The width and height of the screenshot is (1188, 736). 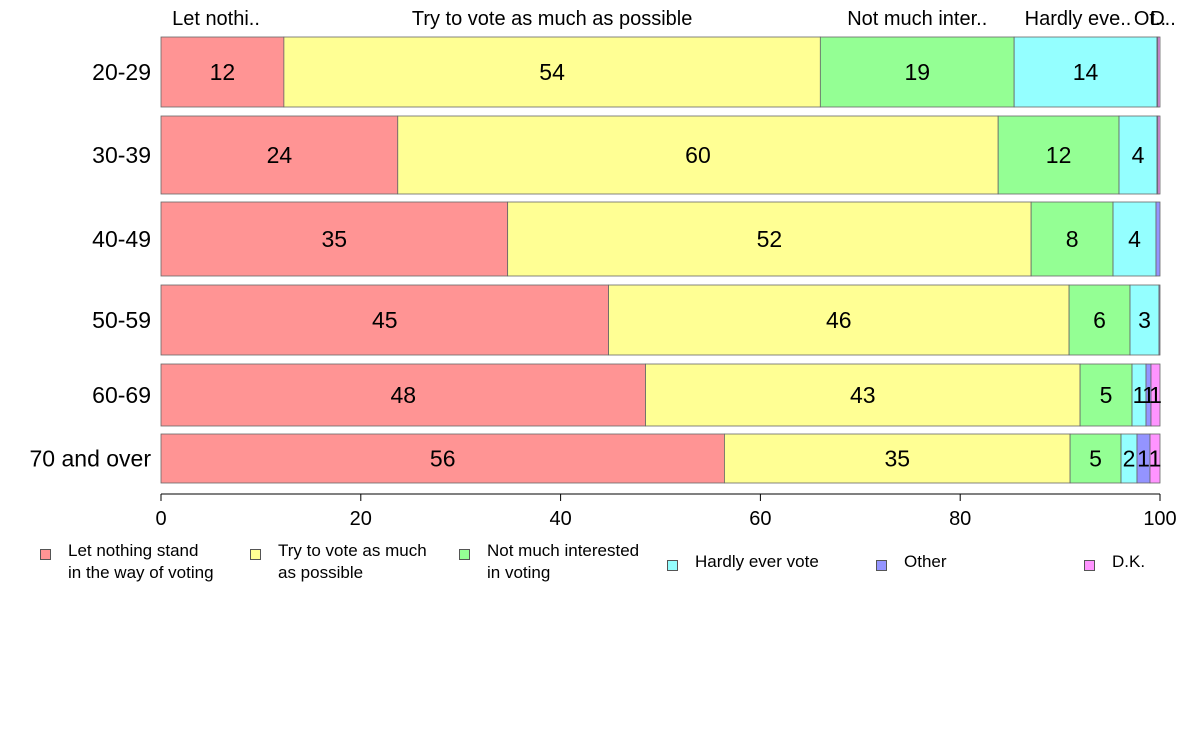 What do you see at coordinates (760, 519) in the screenshot?
I see `x-tick-label: 60` at bounding box center [760, 519].